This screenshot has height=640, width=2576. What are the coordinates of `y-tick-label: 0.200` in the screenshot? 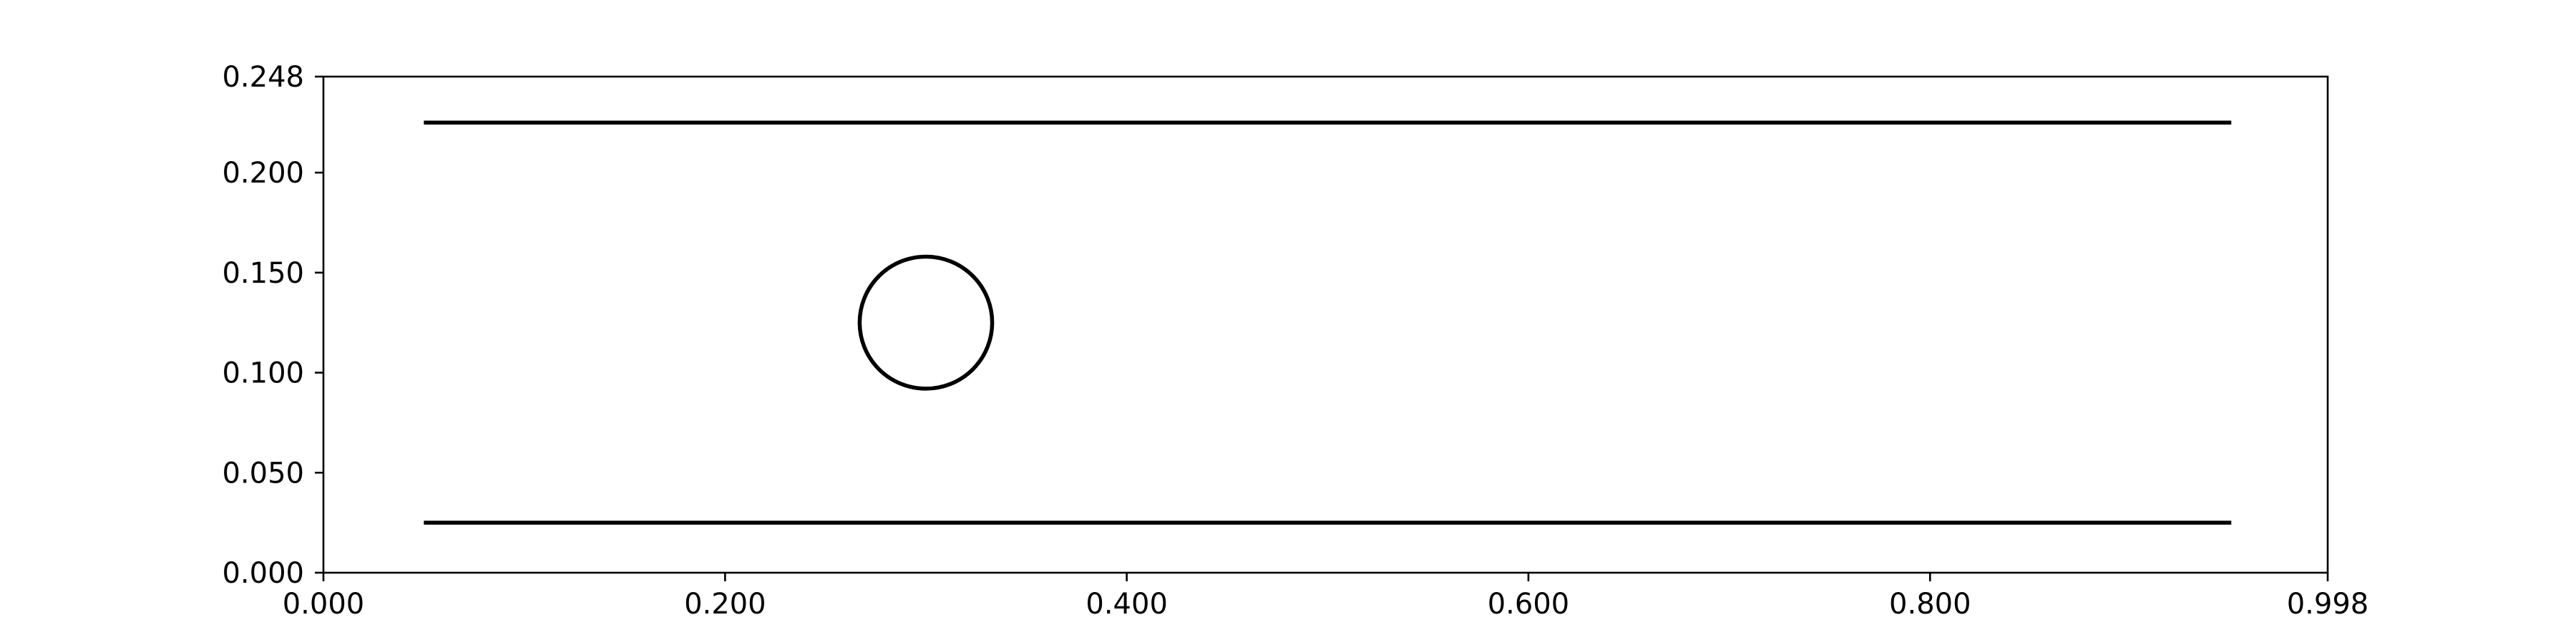 It's located at (263, 174).